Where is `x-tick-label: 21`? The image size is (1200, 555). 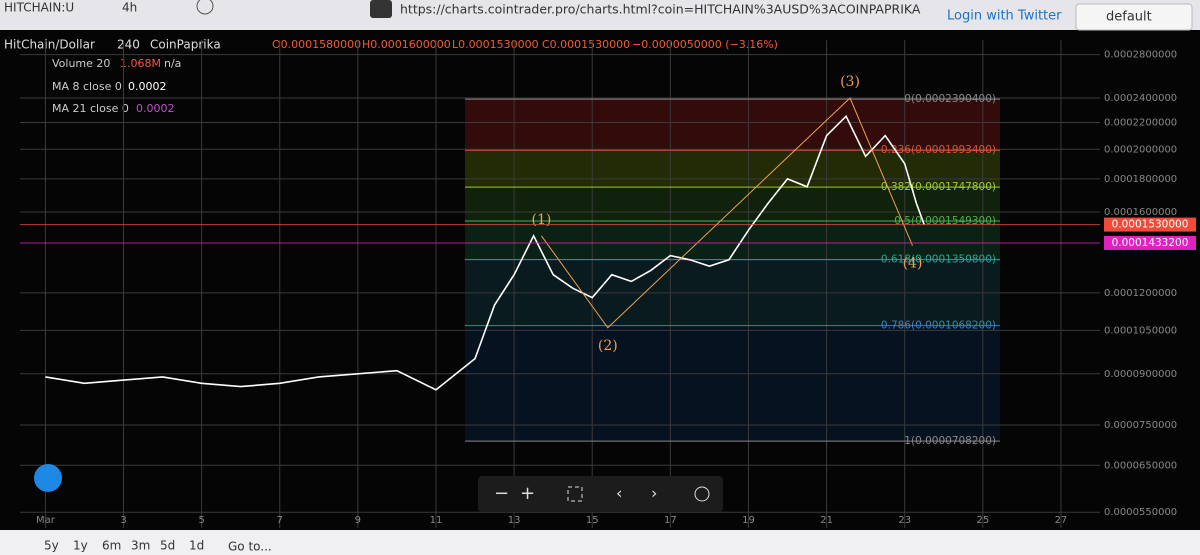 x-tick-label: 21 is located at coordinates (826, 520).